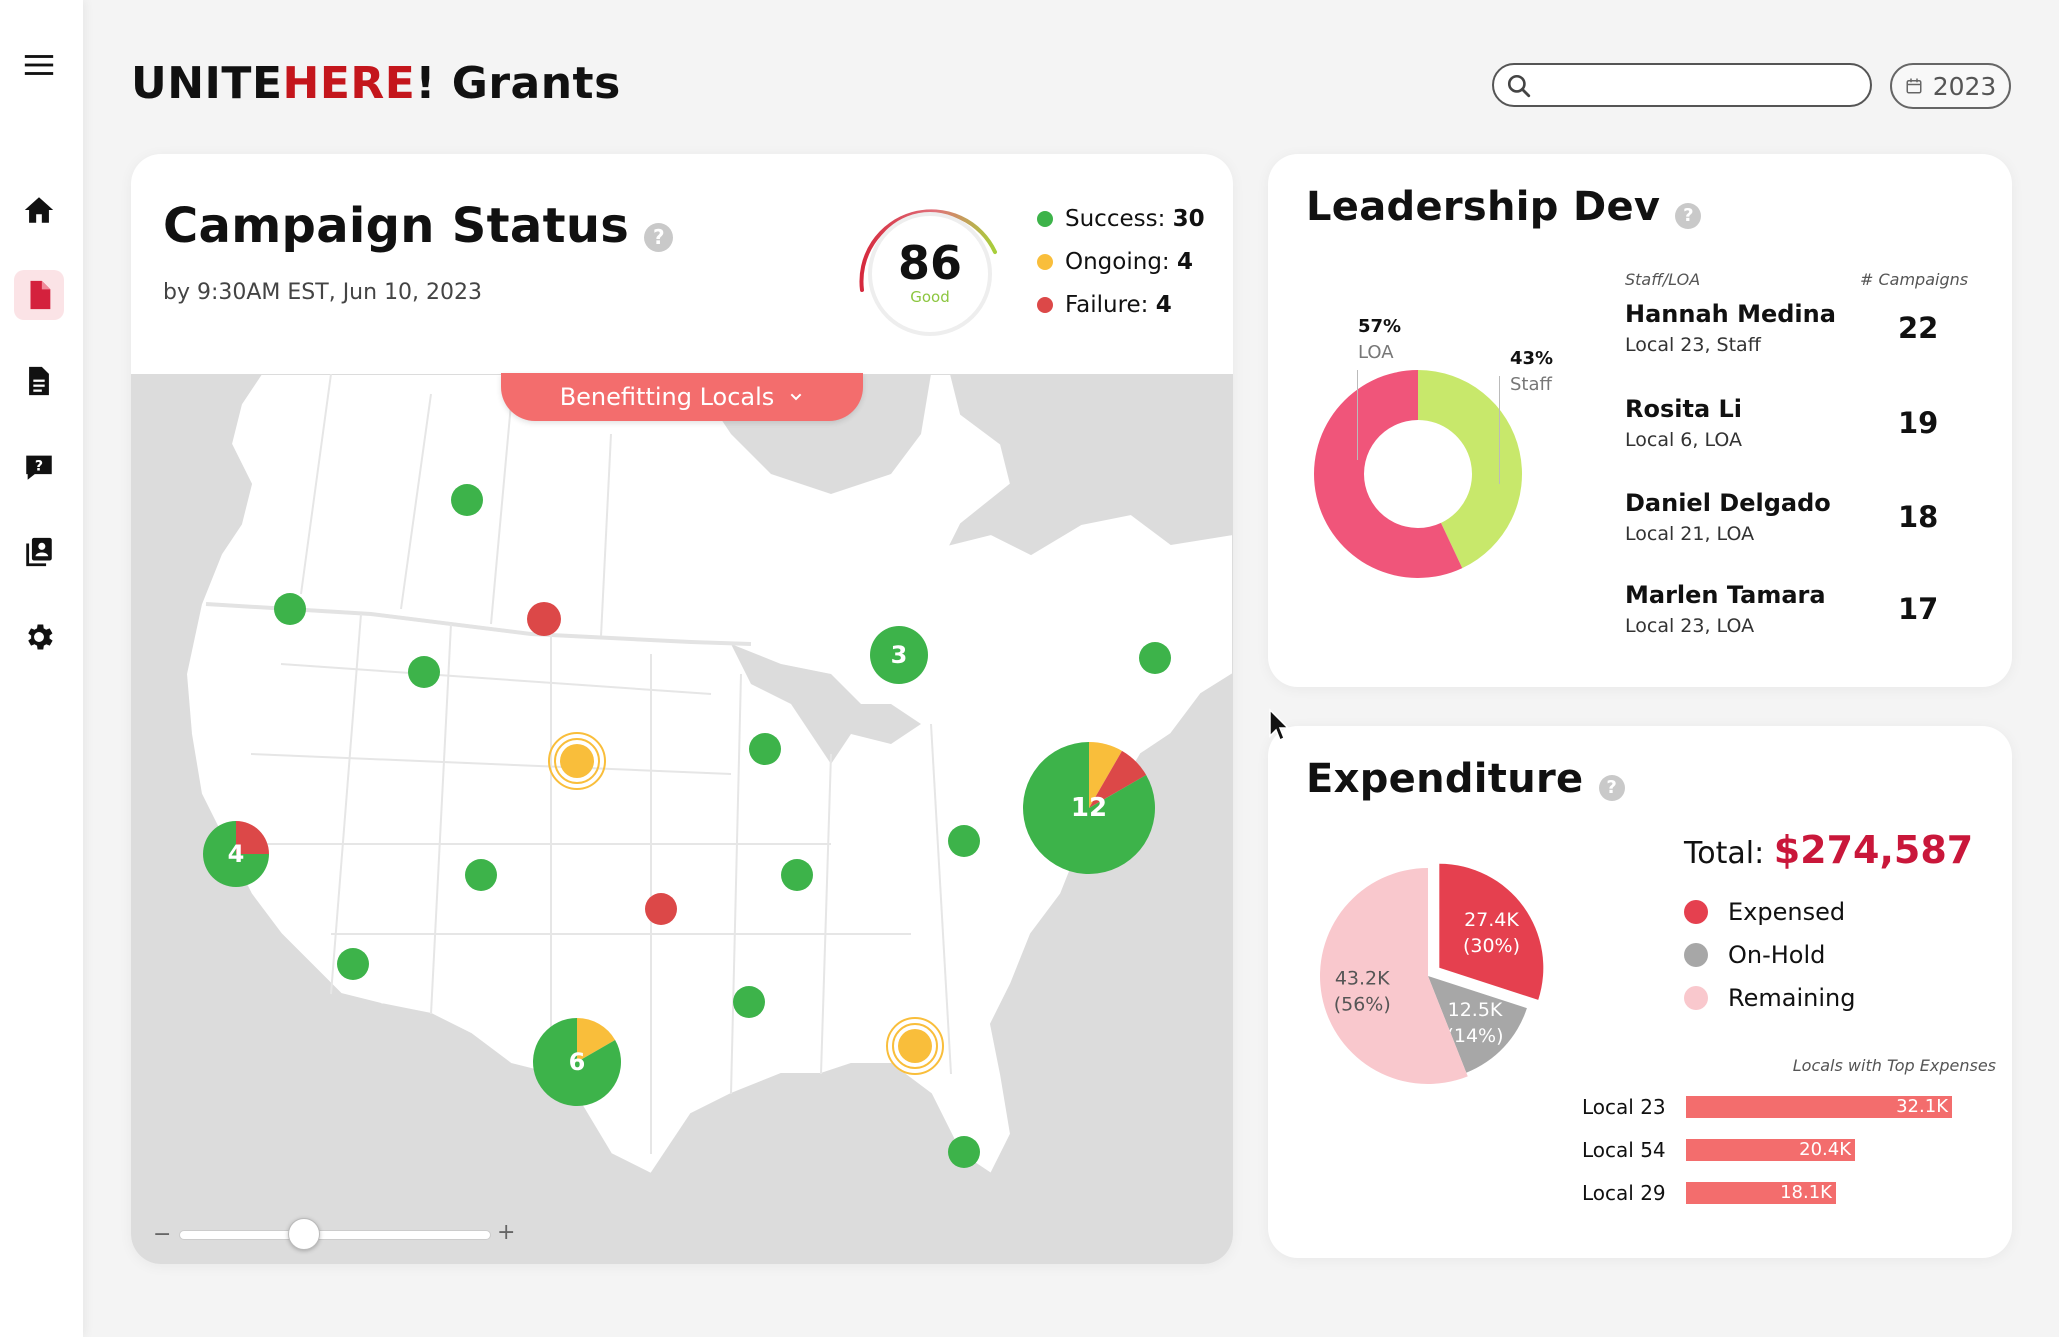  I want to click on menu-button, so click(39, 65).